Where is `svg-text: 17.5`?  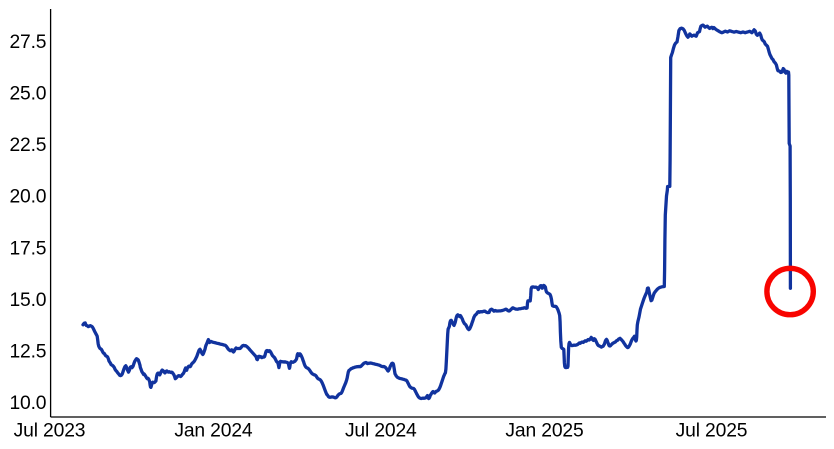
svg-text: 17.5 is located at coordinates (27, 248).